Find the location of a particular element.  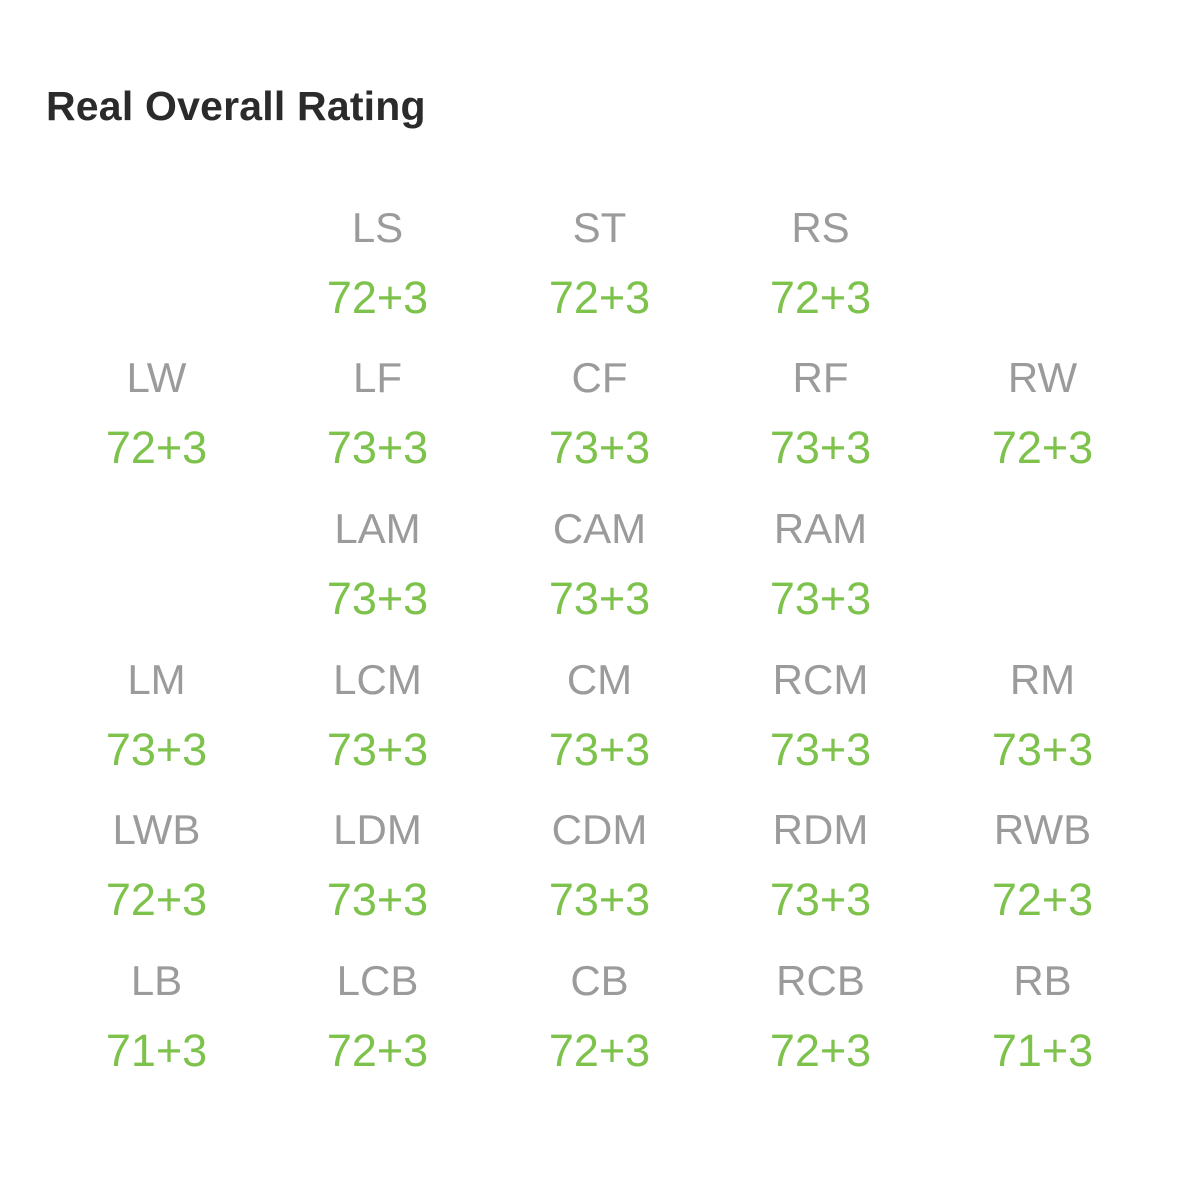

page-title: Real Overall Rating is located at coordinates (236, 106).